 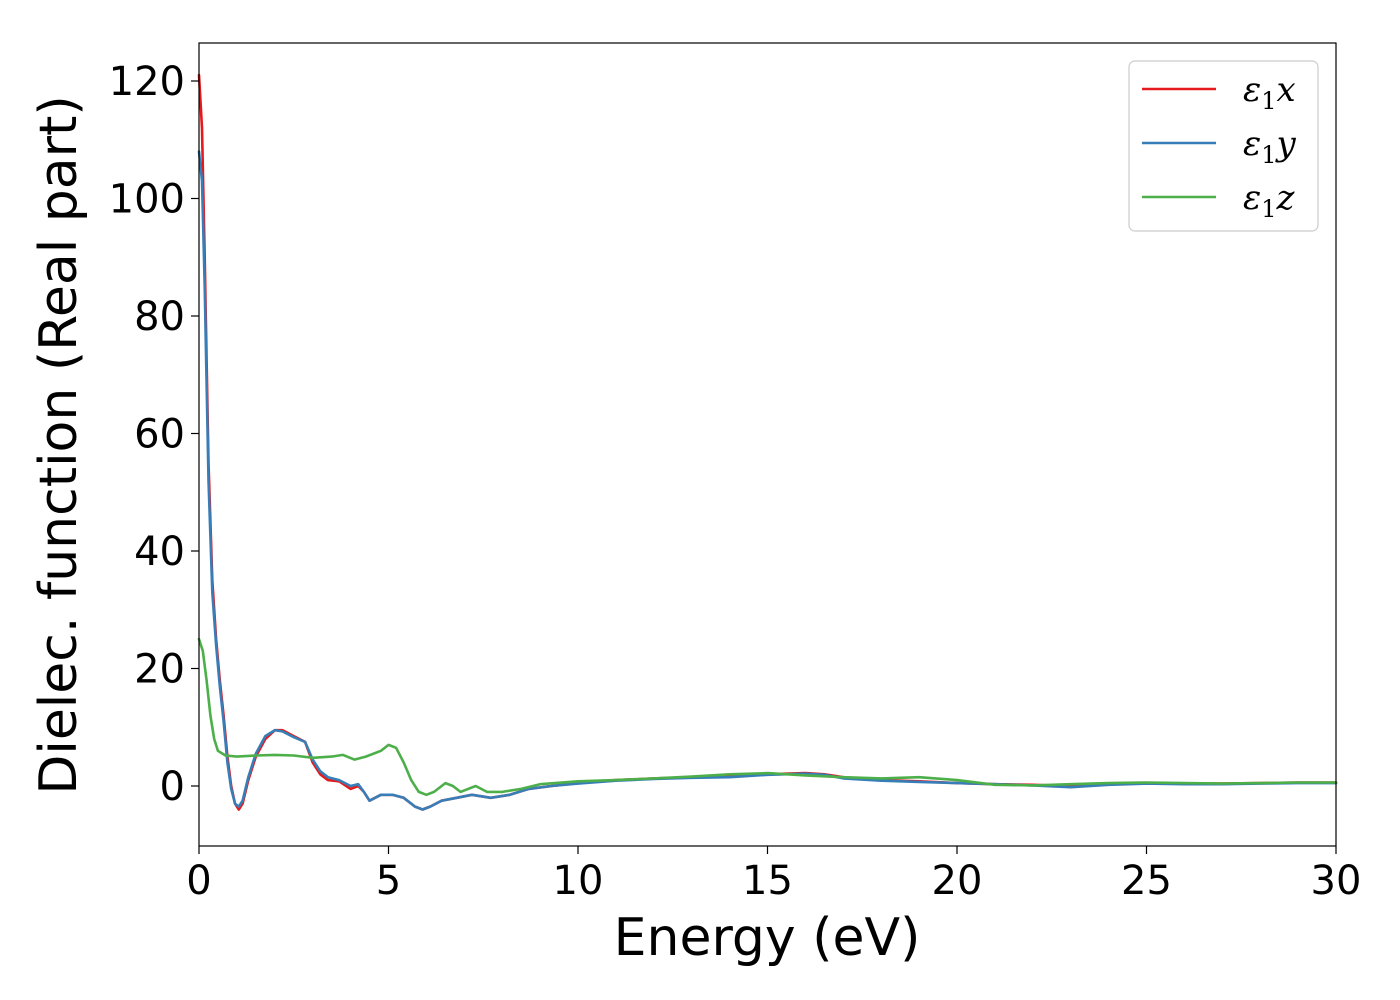 What do you see at coordinates (957, 881) in the screenshot?
I see `x-tick-label: 20` at bounding box center [957, 881].